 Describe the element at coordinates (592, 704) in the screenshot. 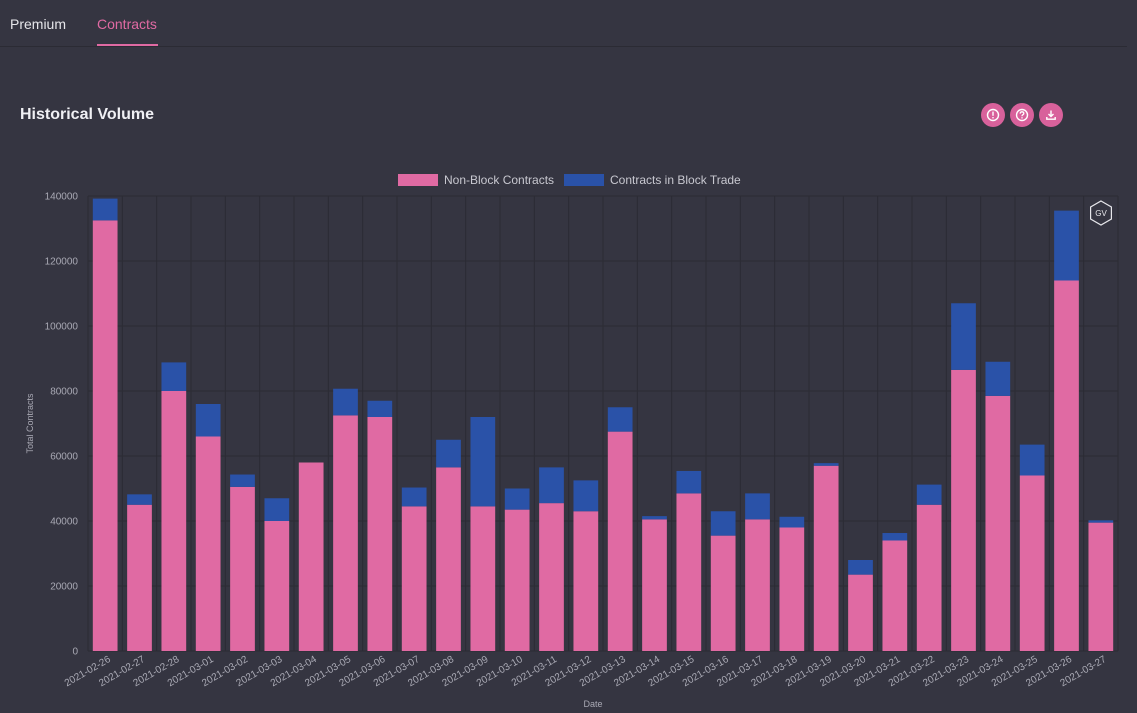

I see `x-axis-title: Date` at that location.